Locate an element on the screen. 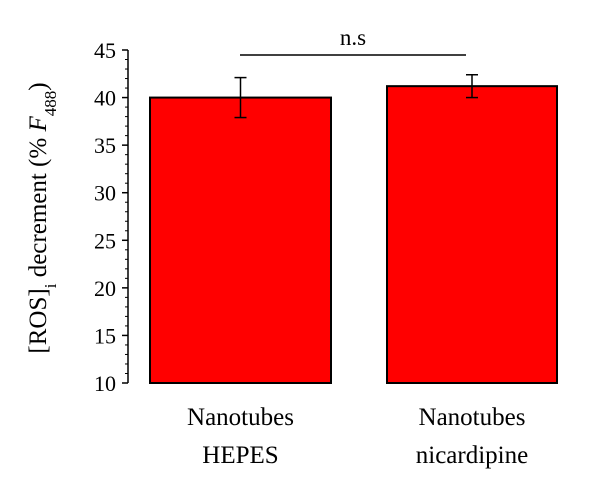  y-axis-label-suffix: ) is located at coordinates (38, 86).